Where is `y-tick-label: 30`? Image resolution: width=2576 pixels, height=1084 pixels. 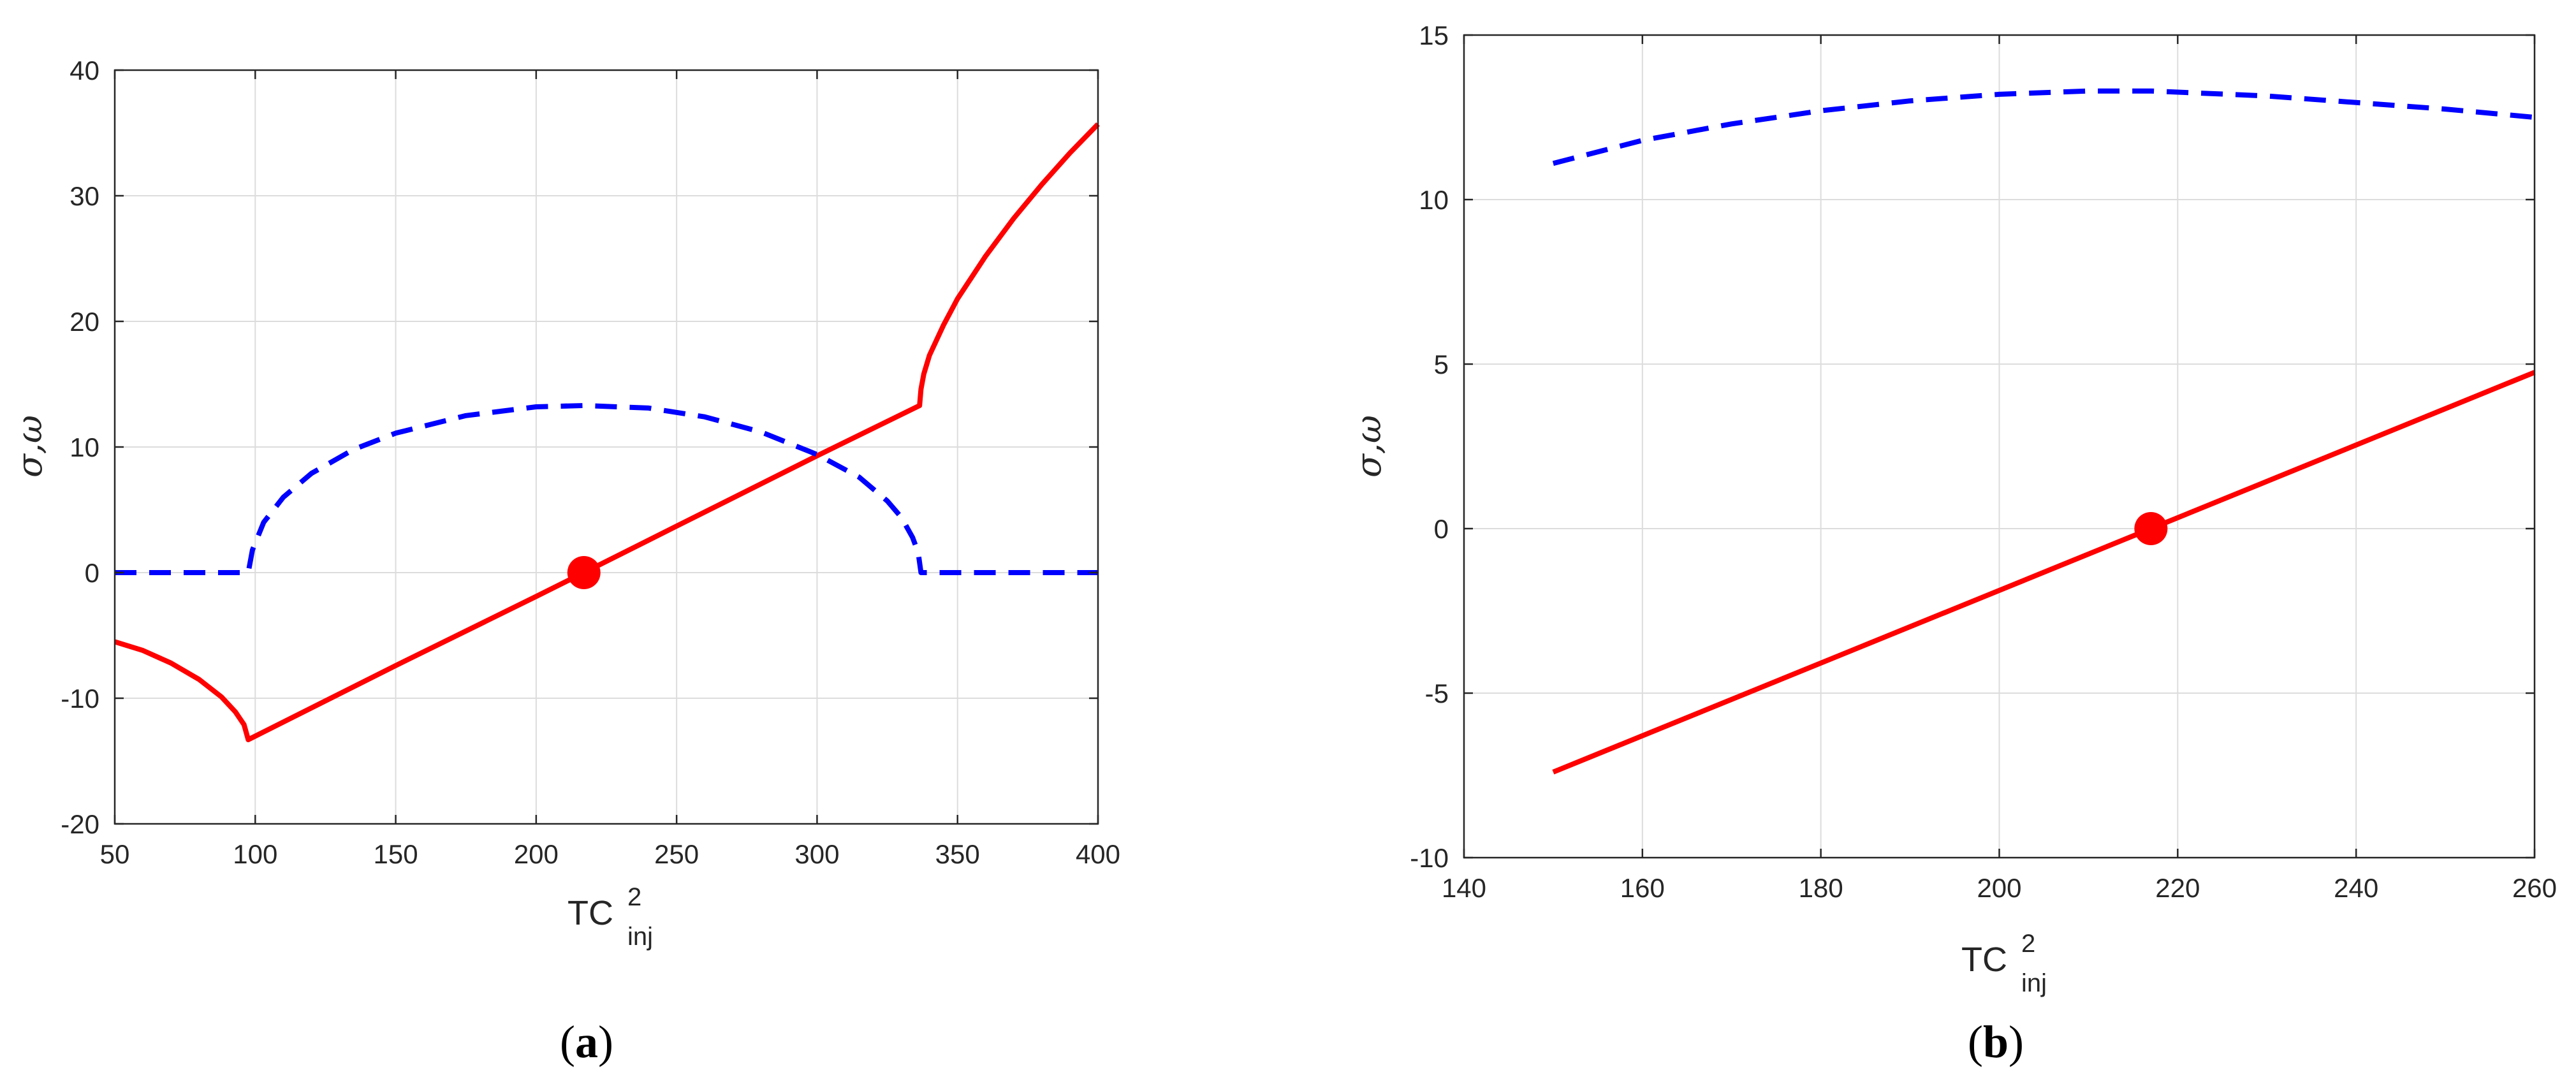
y-tick-label: 30 is located at coordinates (84, 196).